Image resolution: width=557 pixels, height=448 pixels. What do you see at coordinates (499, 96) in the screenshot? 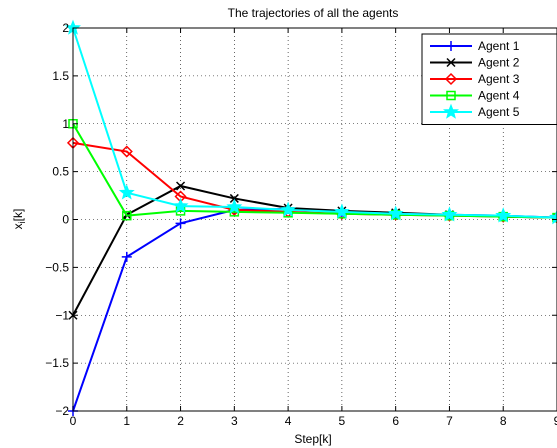
I see `legend-label: Agent 4` at bounding box center [499, 96].